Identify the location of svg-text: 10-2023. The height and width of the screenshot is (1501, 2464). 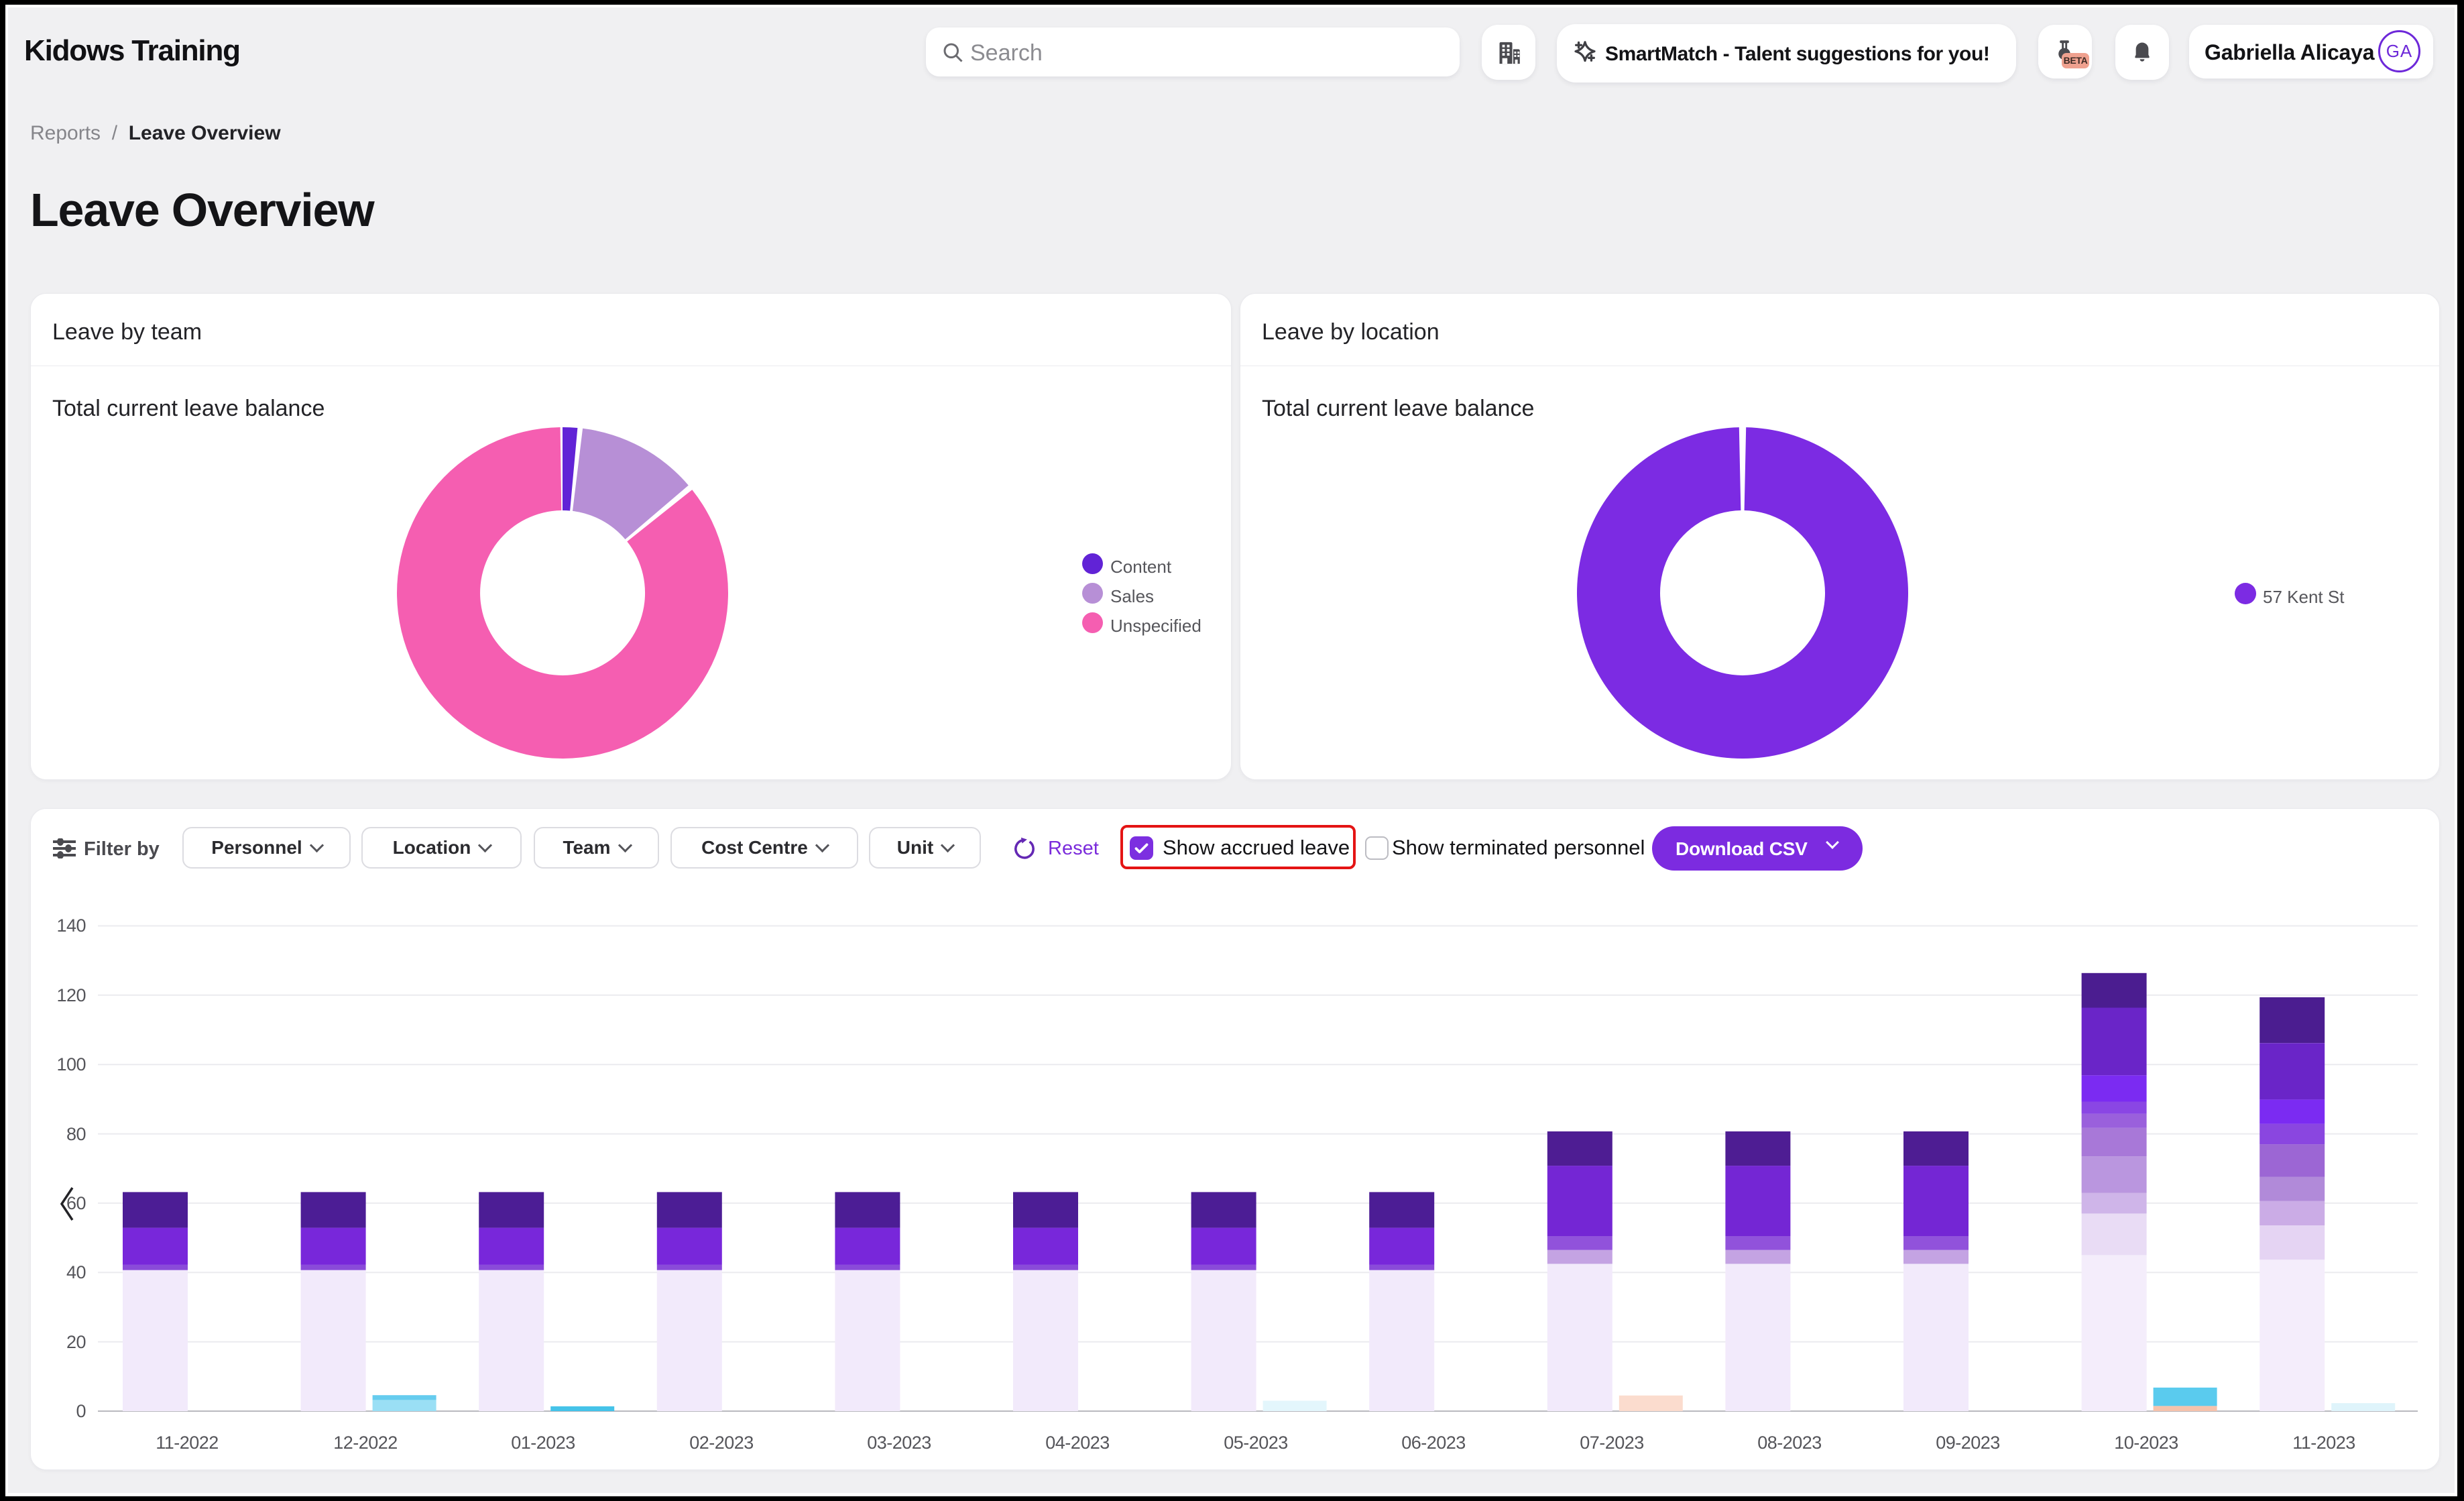
(2146, 1443).